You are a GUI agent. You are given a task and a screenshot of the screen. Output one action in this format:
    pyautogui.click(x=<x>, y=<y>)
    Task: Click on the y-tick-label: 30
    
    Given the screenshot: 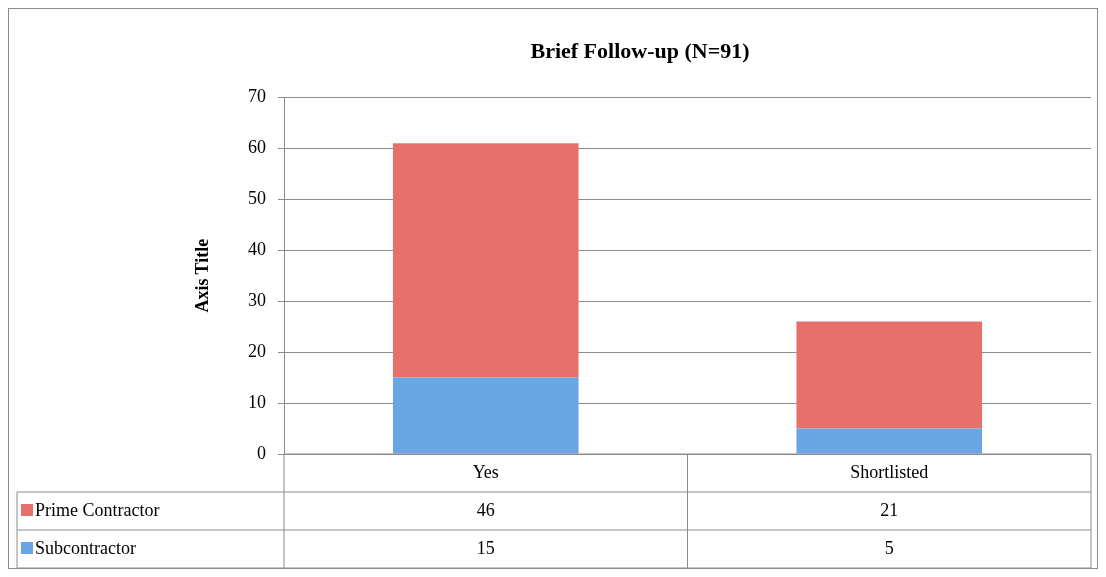 What is the action you would take?
    pyautogui.click(x=257, y=299)
    